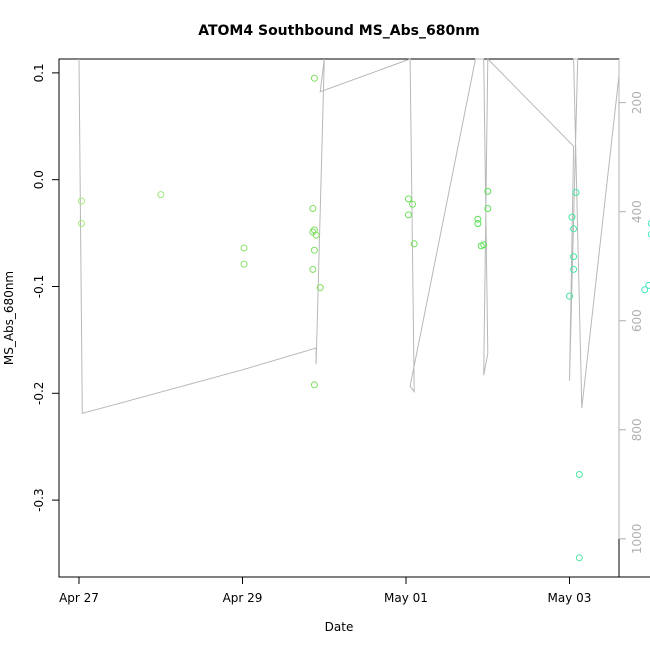 The image size is (650, 650). I want to click on chart-title: ATOM4 Southbound MS_Abs_680nm, so click(339, 31).